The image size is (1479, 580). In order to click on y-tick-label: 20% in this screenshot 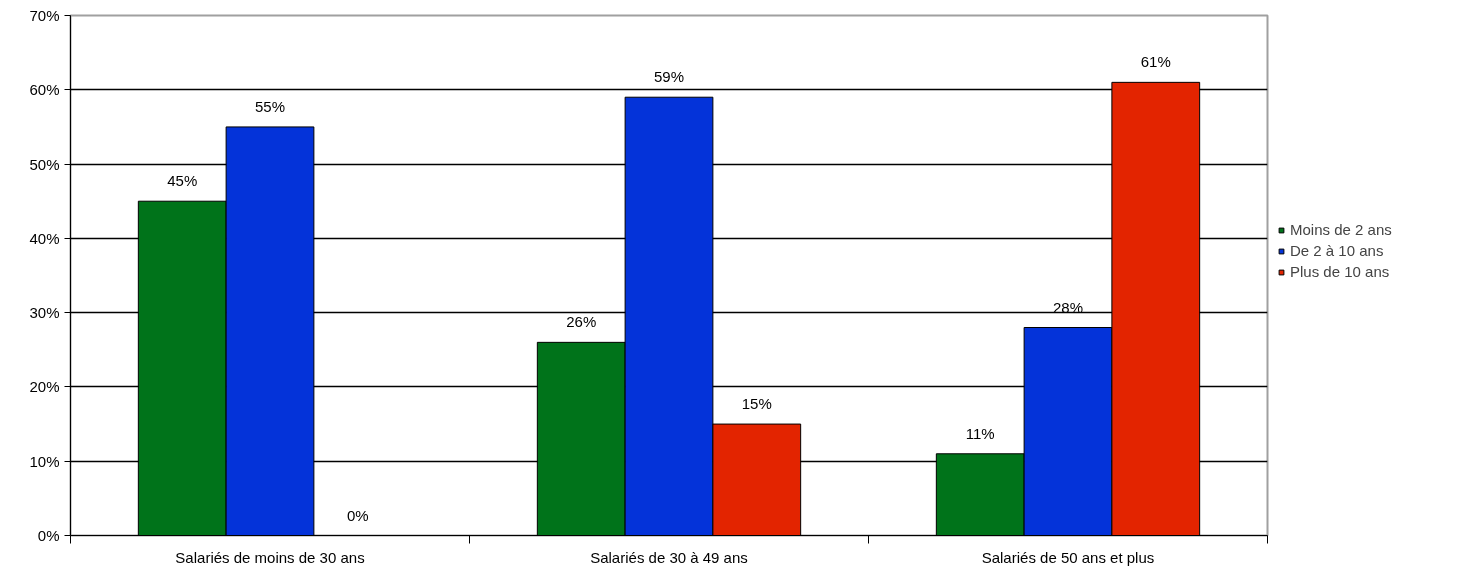, I will do `click(44, 387)`.